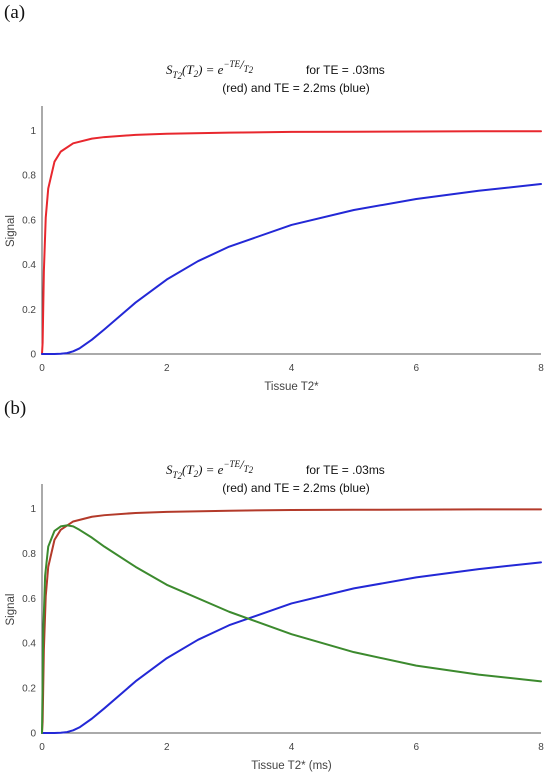 This screenshot has width=550, height=782. Describe the element at coordinates (15, 12) in the screenshot. I see `panel-a-label: (a)` at that location.